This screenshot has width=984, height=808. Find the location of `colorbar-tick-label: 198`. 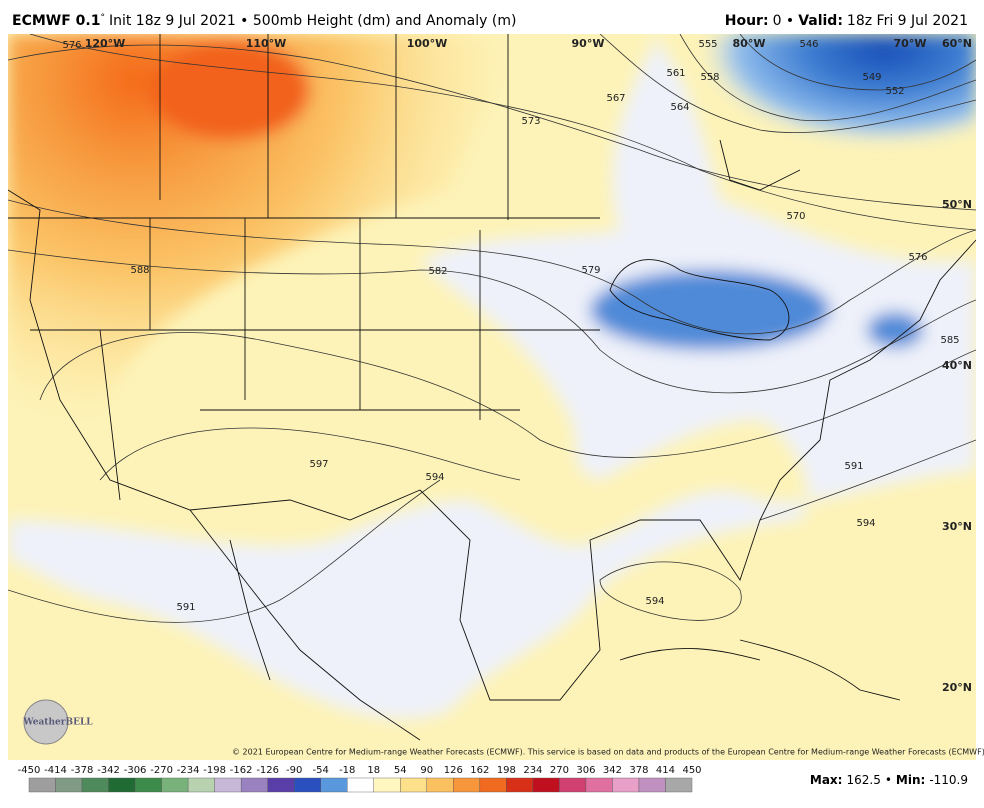

colorbar-tick-label: 198 is located at coordinates (506, 770).